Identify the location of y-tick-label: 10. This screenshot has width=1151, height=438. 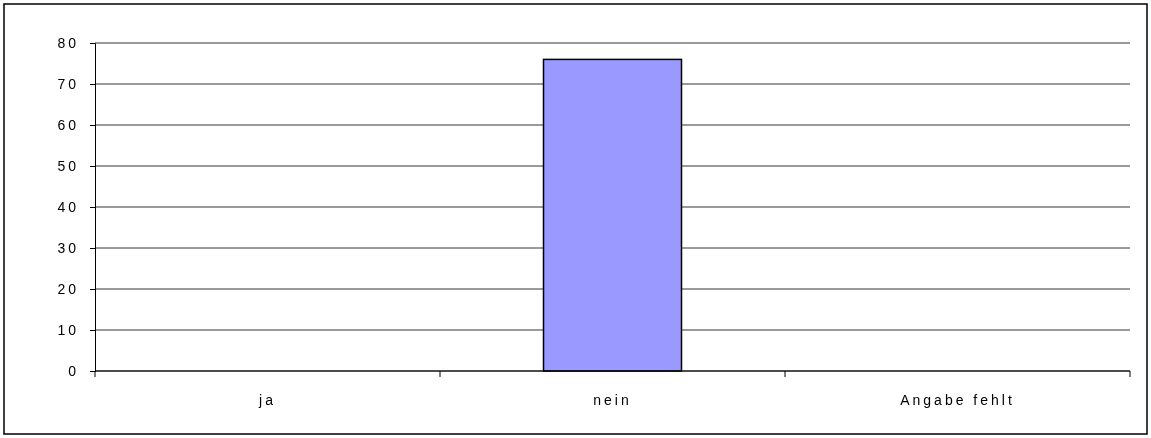
(68, 329).